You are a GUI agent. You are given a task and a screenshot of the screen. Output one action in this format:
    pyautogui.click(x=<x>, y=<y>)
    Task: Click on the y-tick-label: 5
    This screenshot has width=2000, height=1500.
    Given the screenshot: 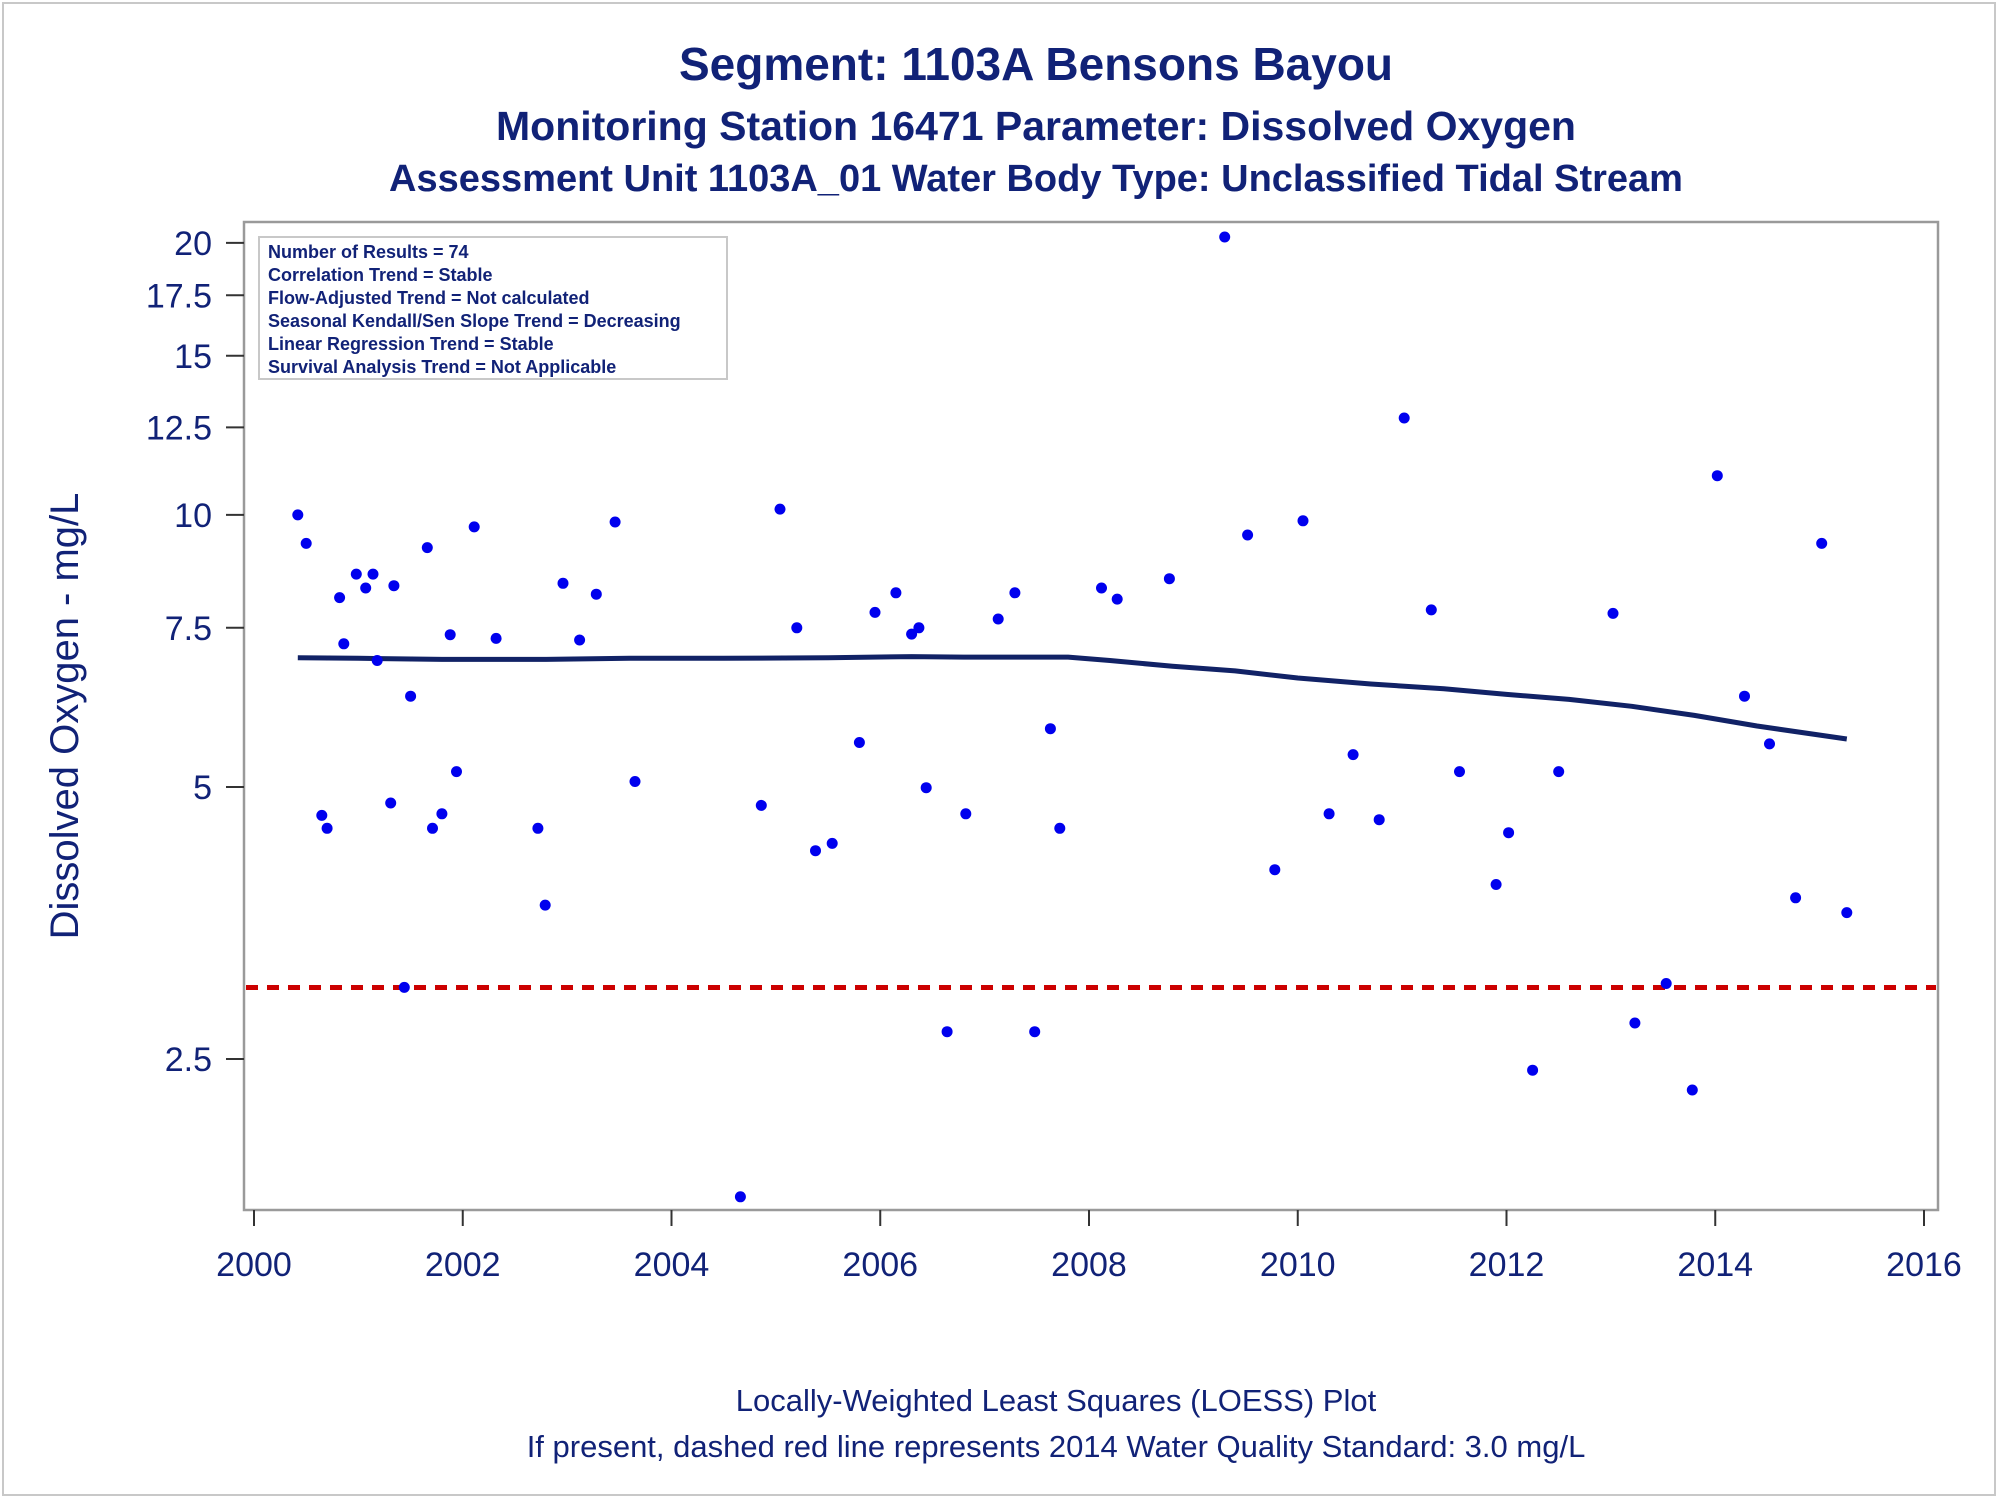 What is the action you would take?
    pyautogui.click(x=202, y=788)
    